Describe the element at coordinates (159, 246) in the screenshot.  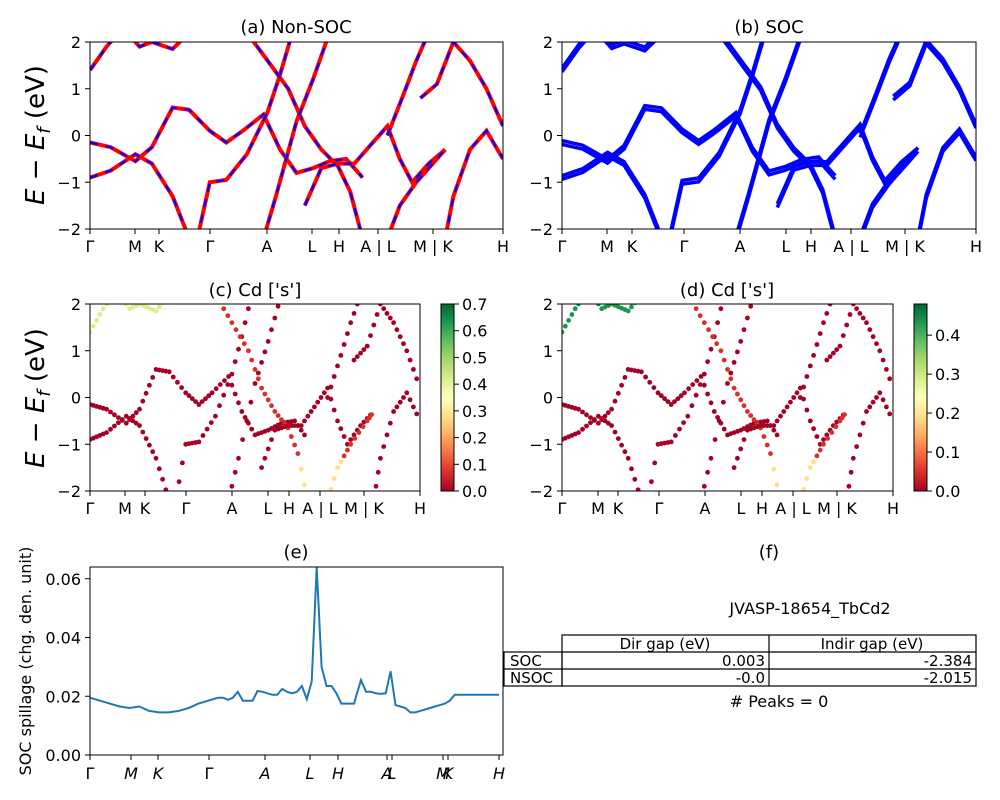
I see `xtick-label-2: K` at that location.